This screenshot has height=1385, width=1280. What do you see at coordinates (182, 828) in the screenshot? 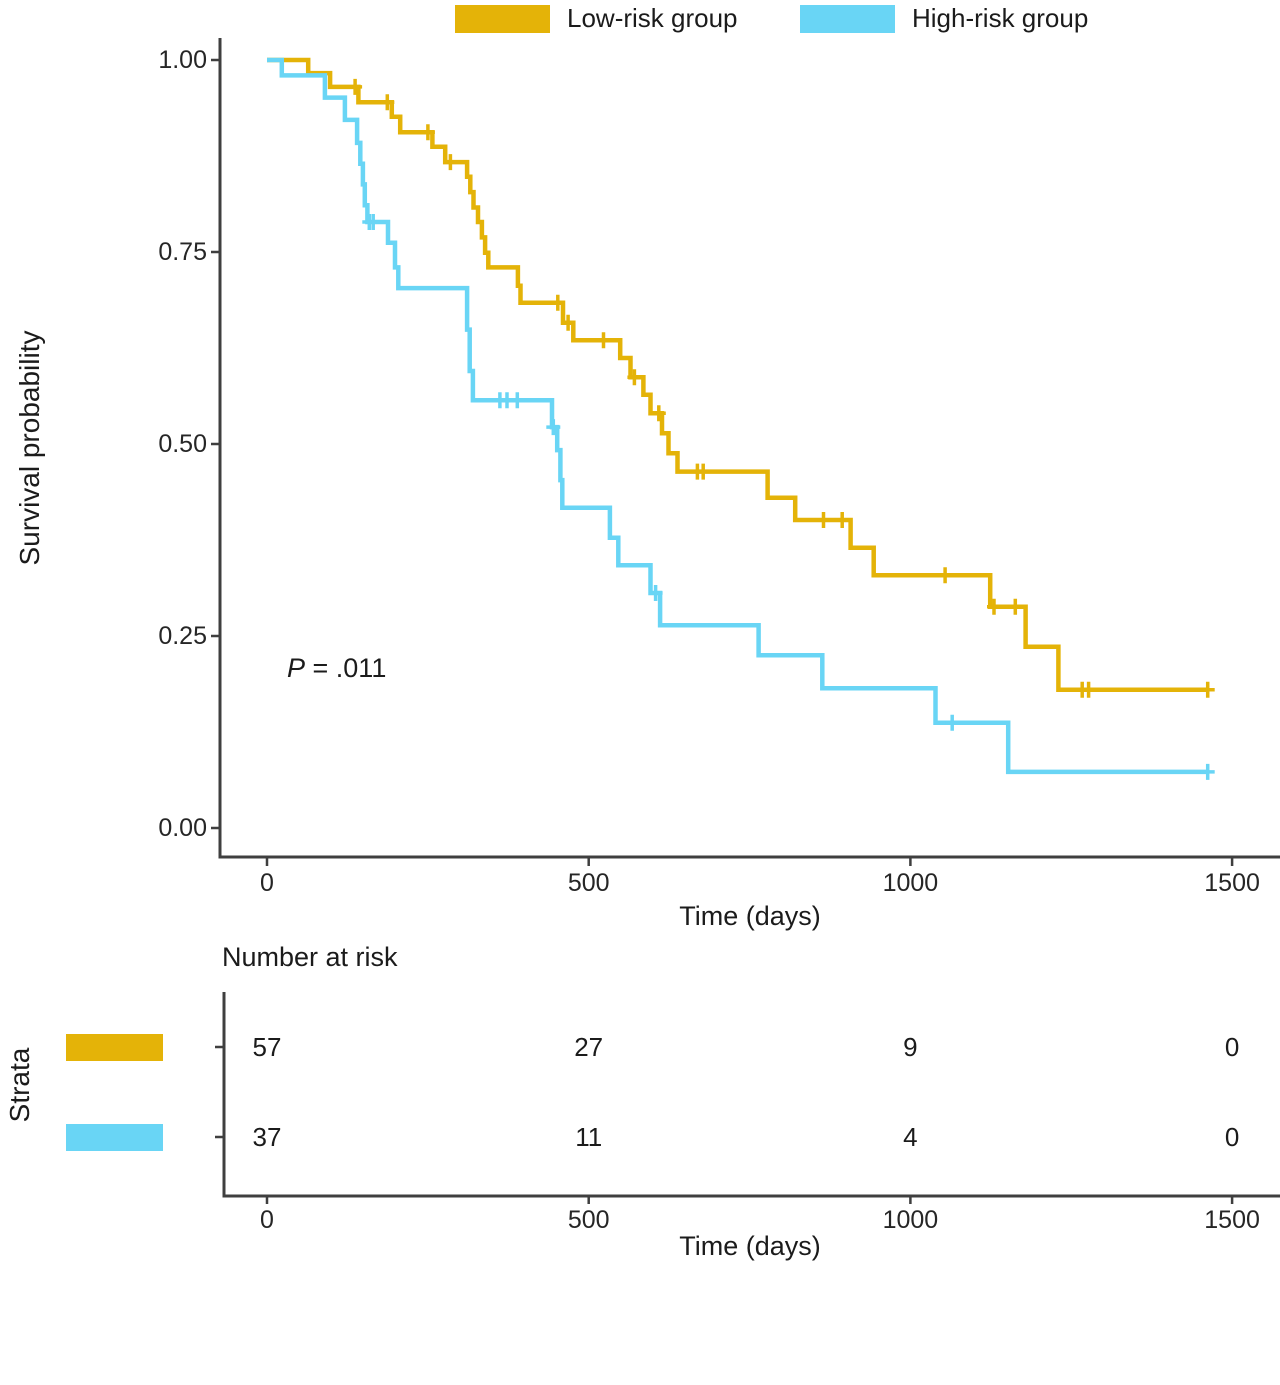
I see `y-tick-label: 0.00` at bounding box center [182, 828].